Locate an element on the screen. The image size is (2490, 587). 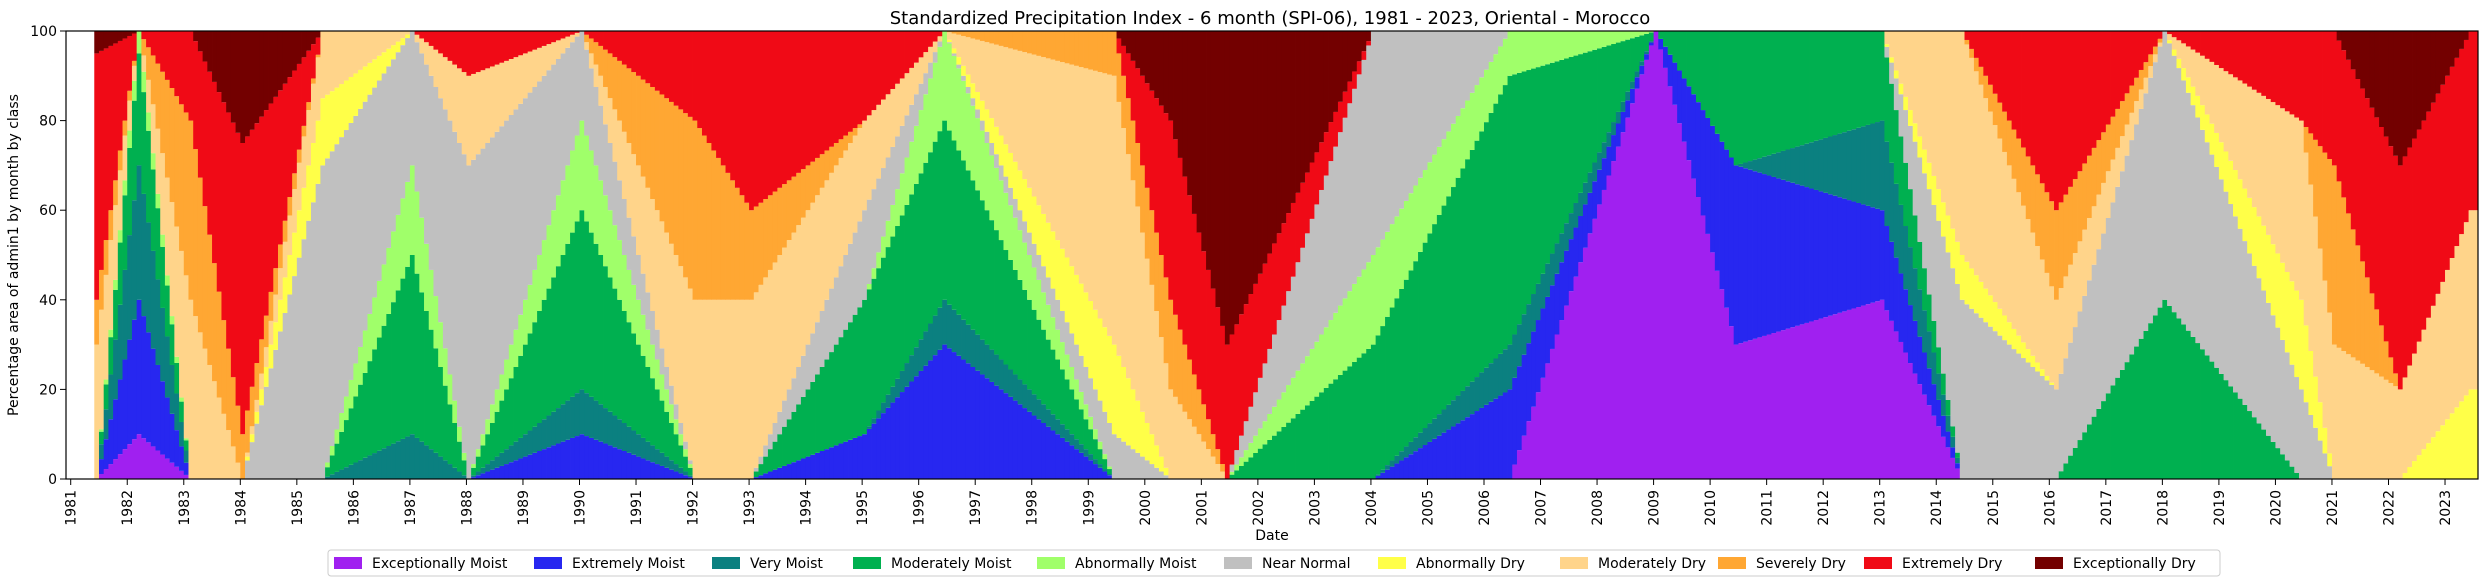
x-tick-label: 2000 is located at coordinates (1146, 508).